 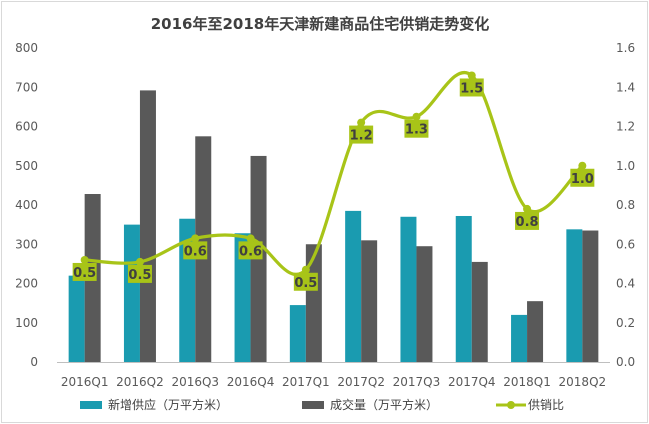 I want to click on chart-title: 2016年至2018年天津新建商品住宅供销走势变化, so click(x=320, y=24).